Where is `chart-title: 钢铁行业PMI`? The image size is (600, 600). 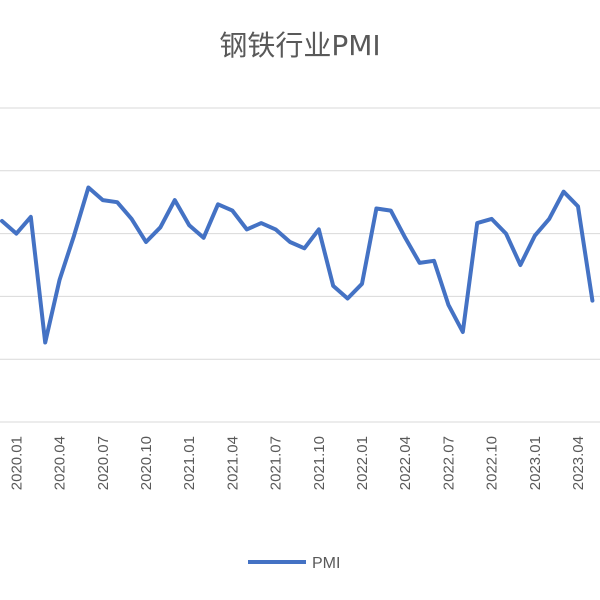
chart-title: 钢铁行业PMI is located at coordinates (299, 45).